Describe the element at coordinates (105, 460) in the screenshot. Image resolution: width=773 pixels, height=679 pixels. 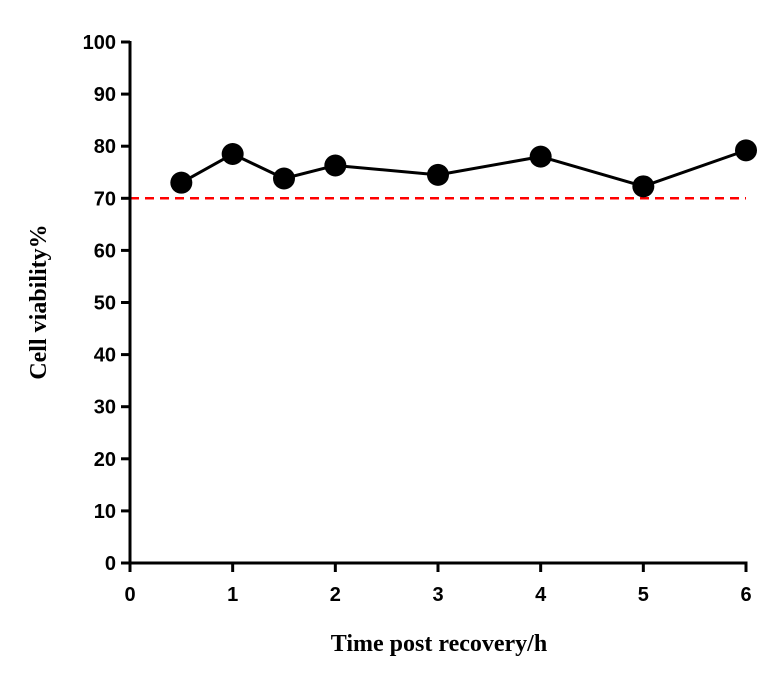
I see `y-tick-label: 20` at that location.